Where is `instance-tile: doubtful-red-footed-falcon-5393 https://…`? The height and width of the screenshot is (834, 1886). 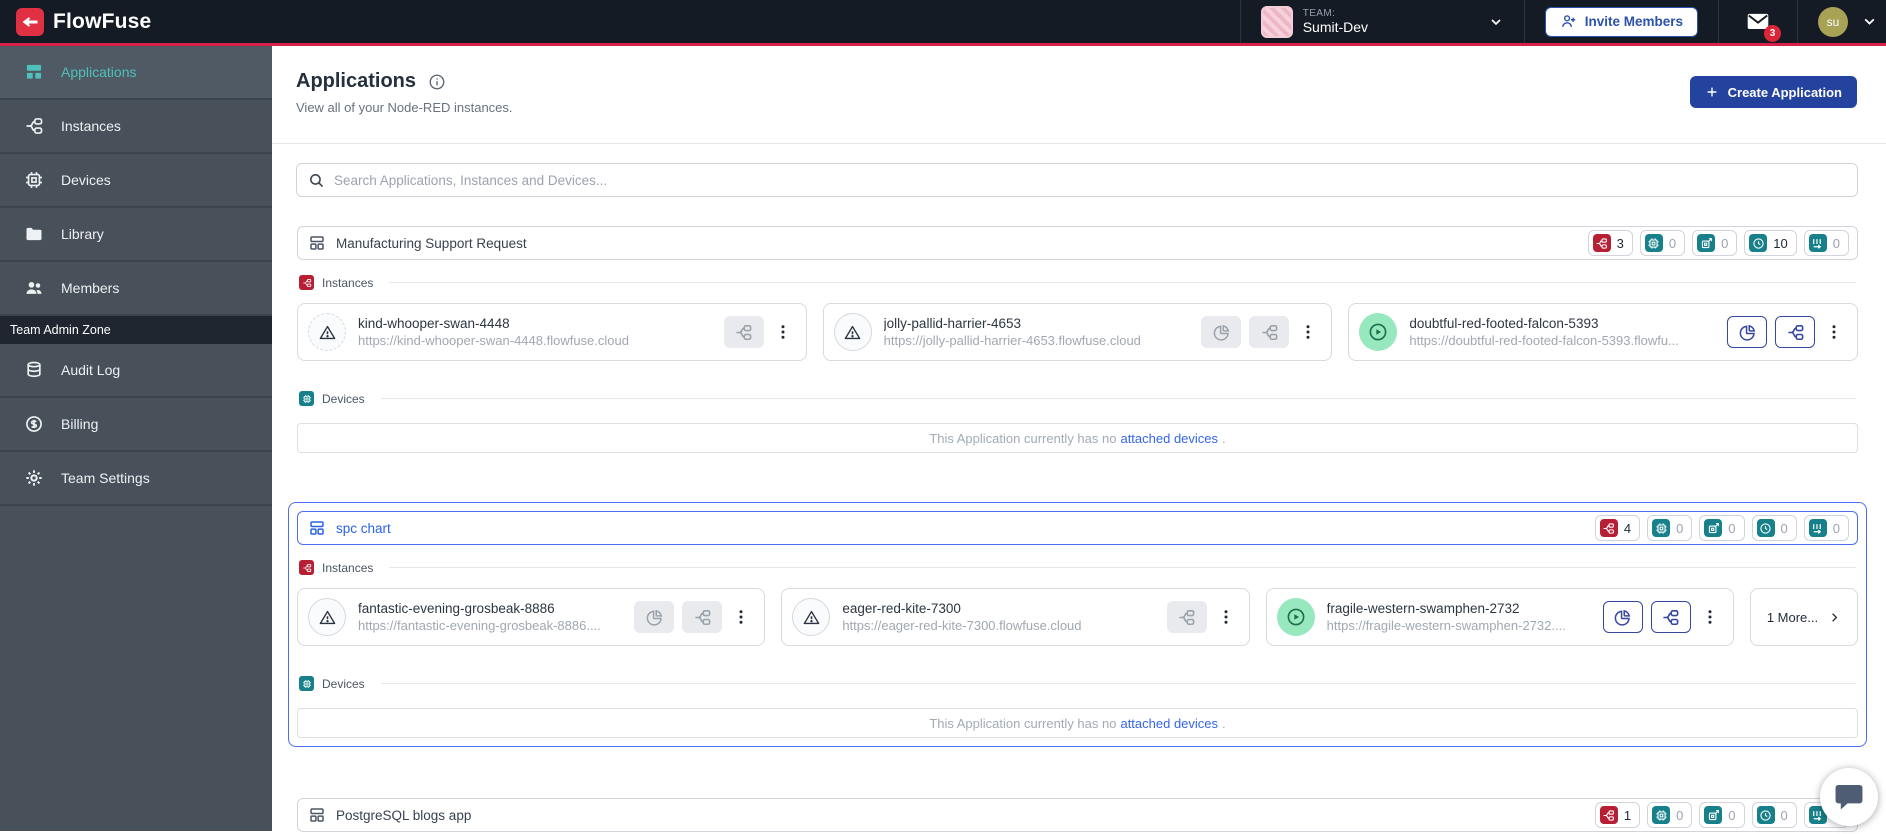 instance-tile: doubtful-red-footed-falcon-5393 https://… is located at coordinates (1603, 332).